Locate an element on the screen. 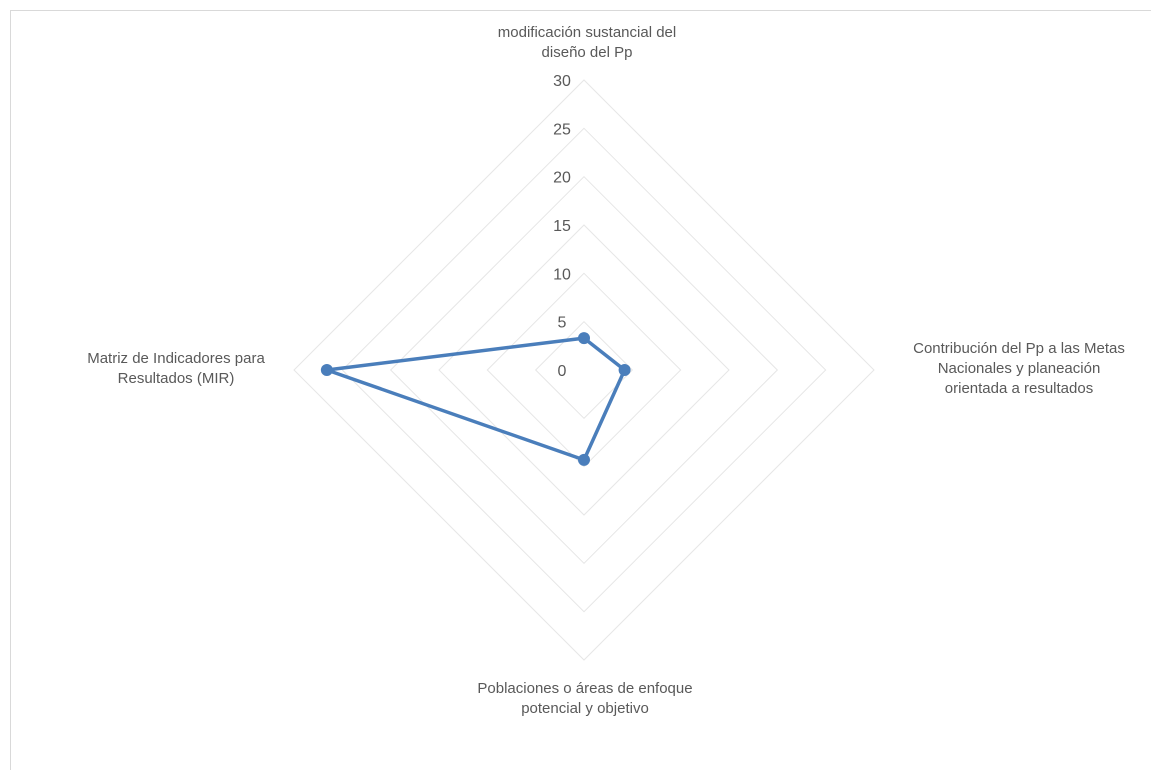 The image size is (1151, 770). tick-label: 30 is located at coordinates (562, 81).